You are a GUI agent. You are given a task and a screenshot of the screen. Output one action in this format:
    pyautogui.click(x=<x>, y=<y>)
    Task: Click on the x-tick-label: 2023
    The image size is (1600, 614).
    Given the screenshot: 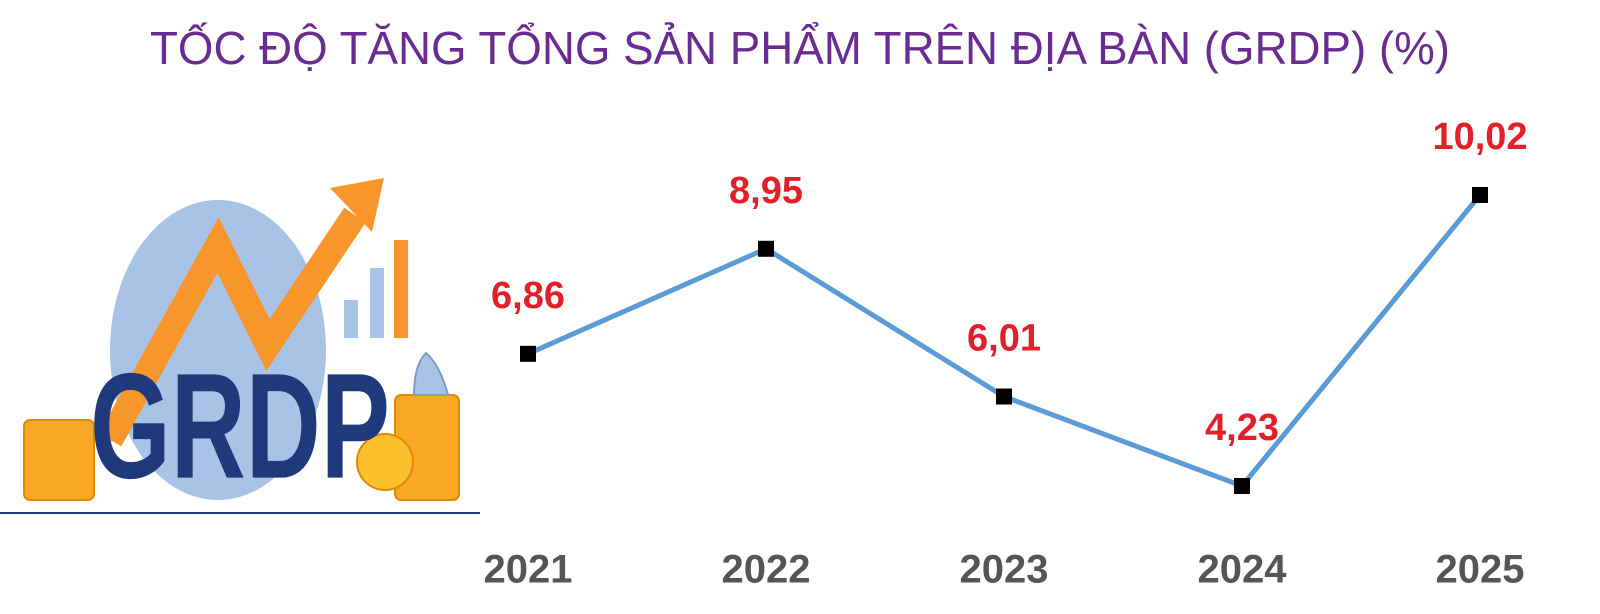 What is the action you would take?
    pyautogui.click(x=1004, y=570)
    